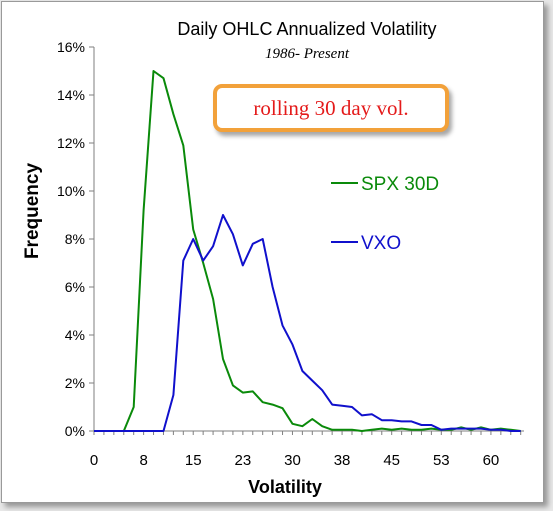 This screenshot has width=553, height=511. Describe the element at coordinates (71, 47) in the screenshot. I see `y-tick-label: 16%` at that location.